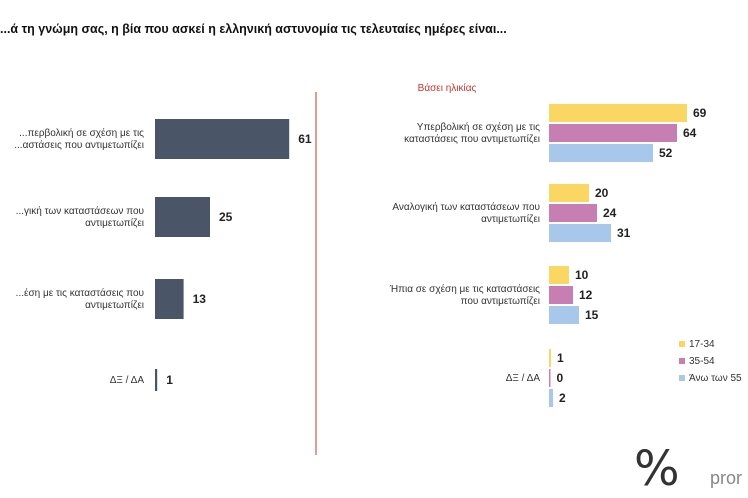 The image size is (748, 498). I want to click on category-label-total-2: αντιμετωπίζει, so click(114, 305).